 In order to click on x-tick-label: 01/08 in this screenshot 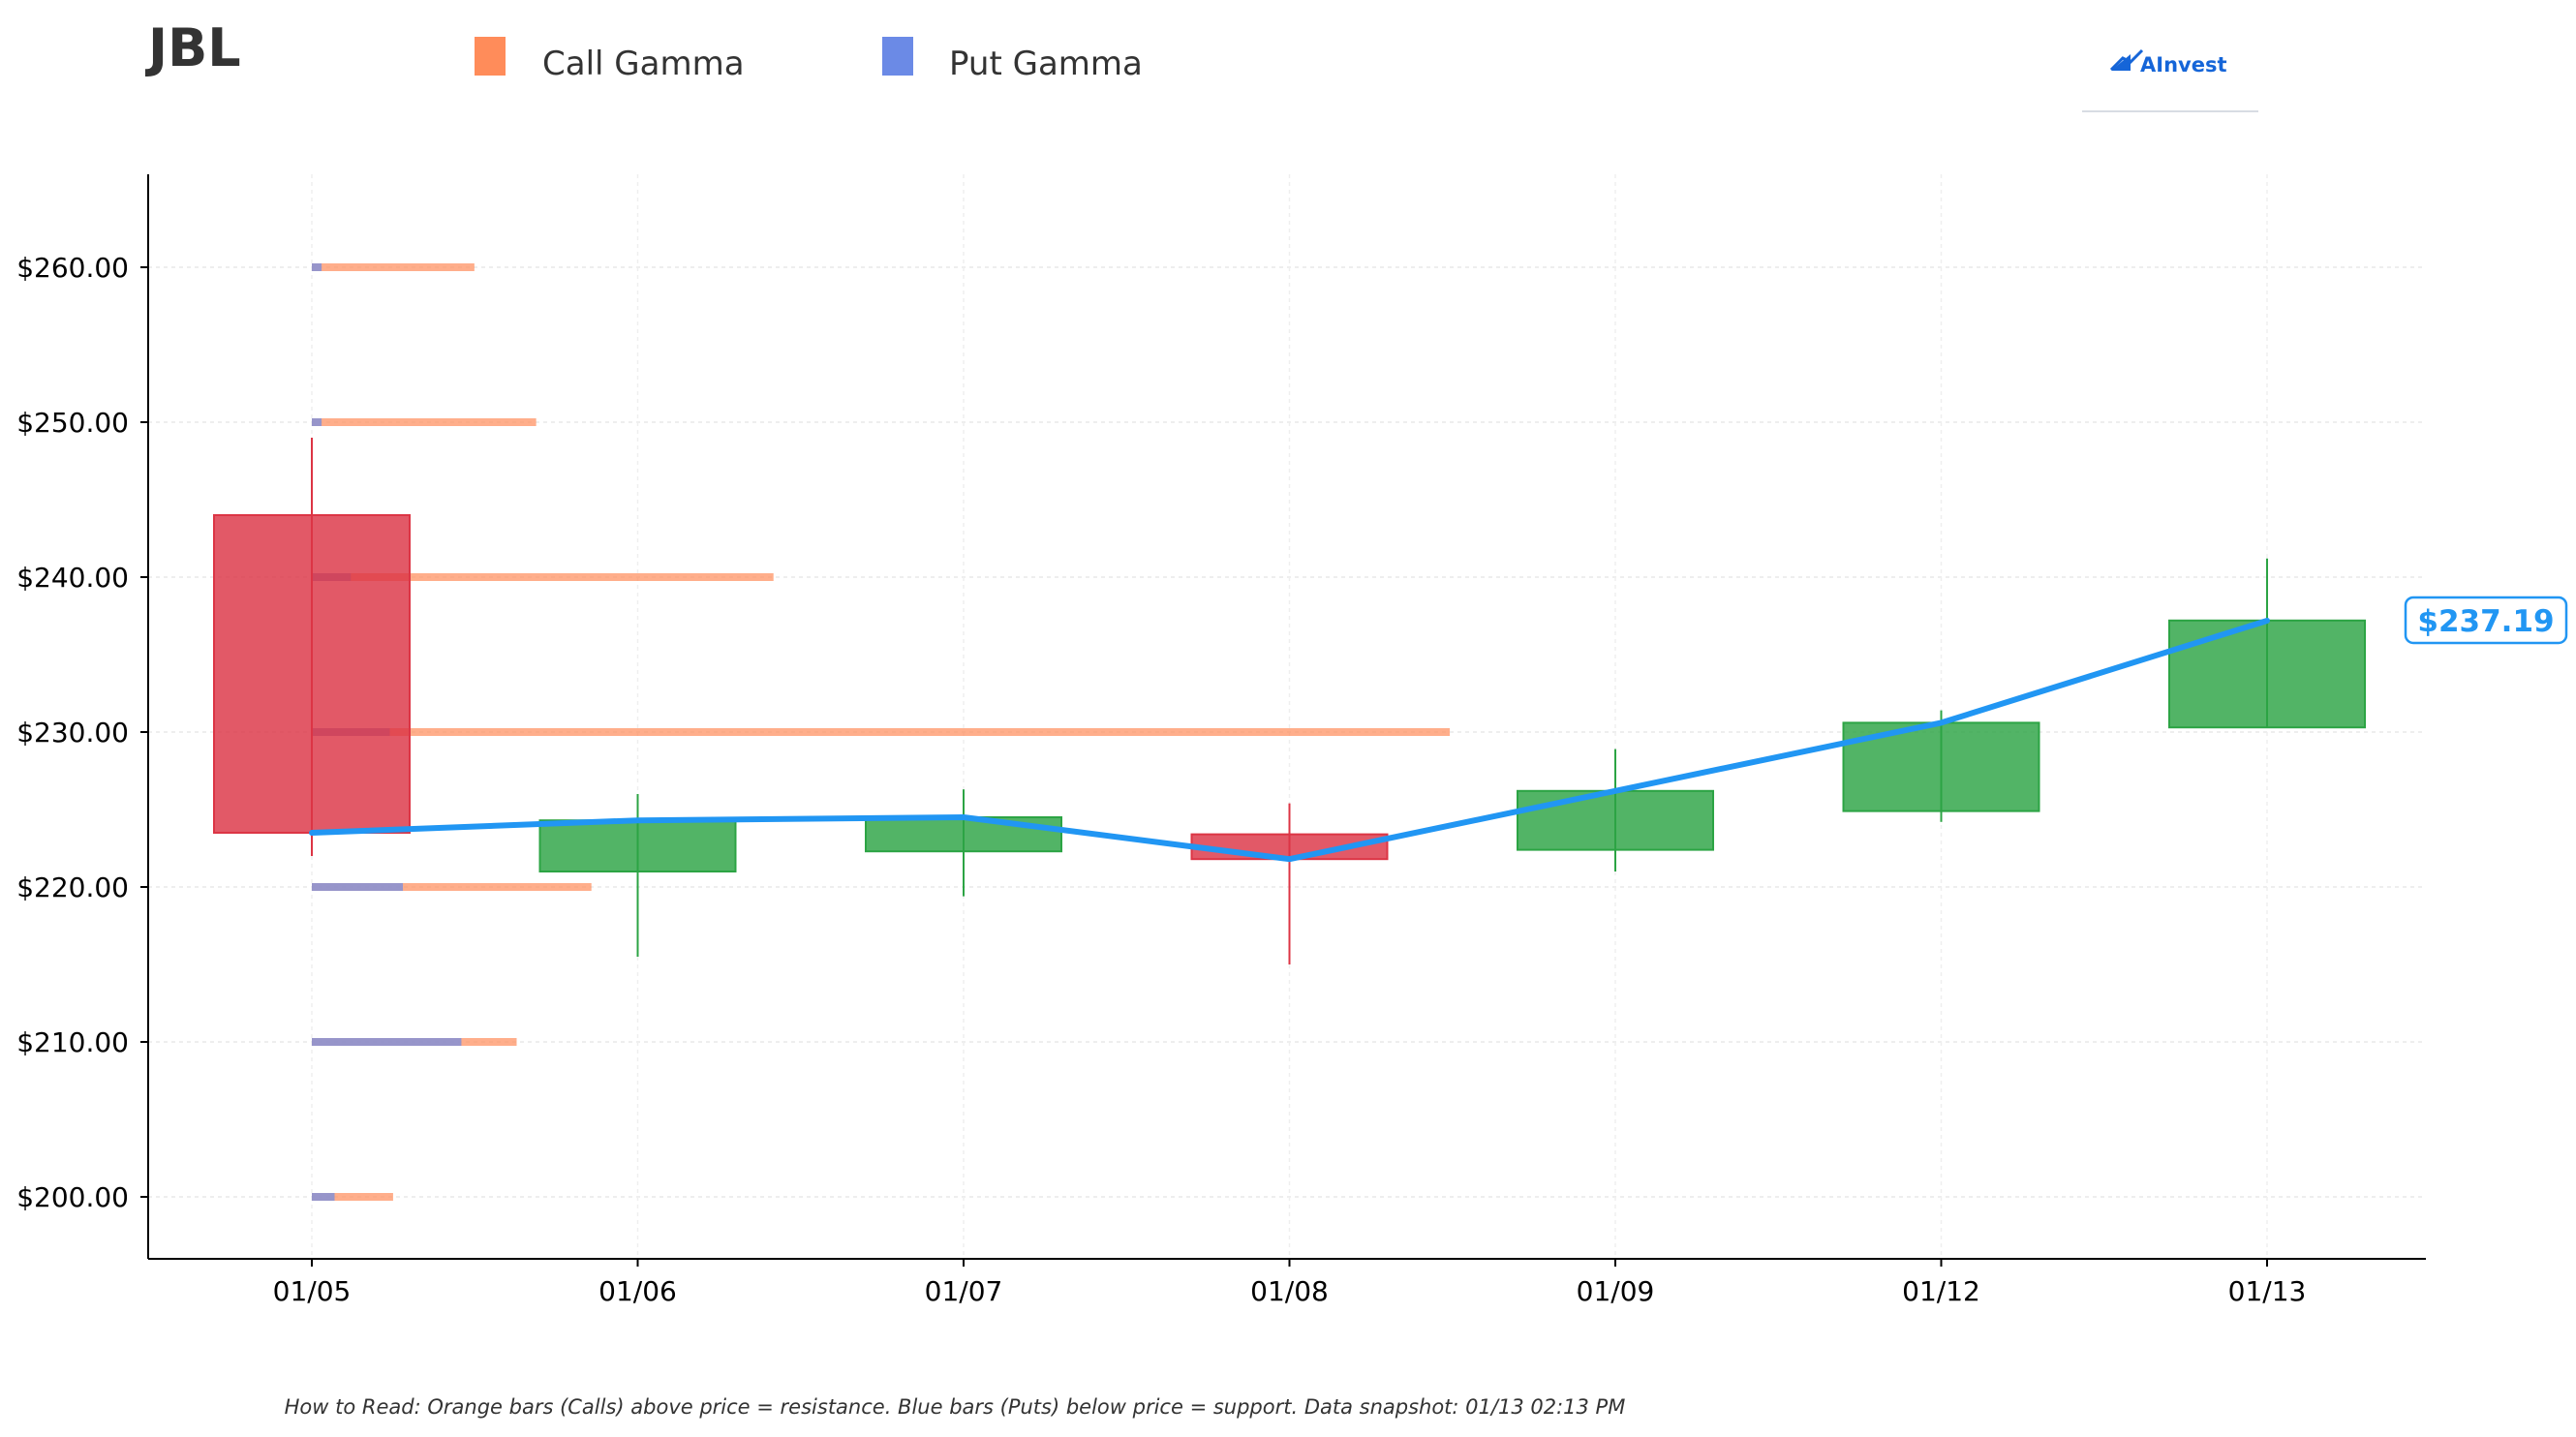, I will do `click(1289, 1291)`.